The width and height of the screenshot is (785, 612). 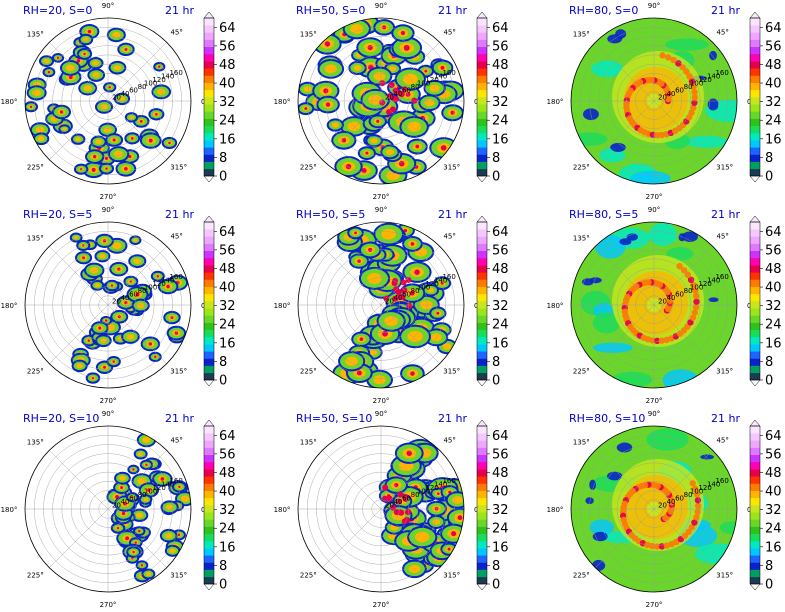 What do you see at coordinates (607, 418) in the screenshot?
I see `panel-title: RH=80, S=10` at bounding box center [607, 418].